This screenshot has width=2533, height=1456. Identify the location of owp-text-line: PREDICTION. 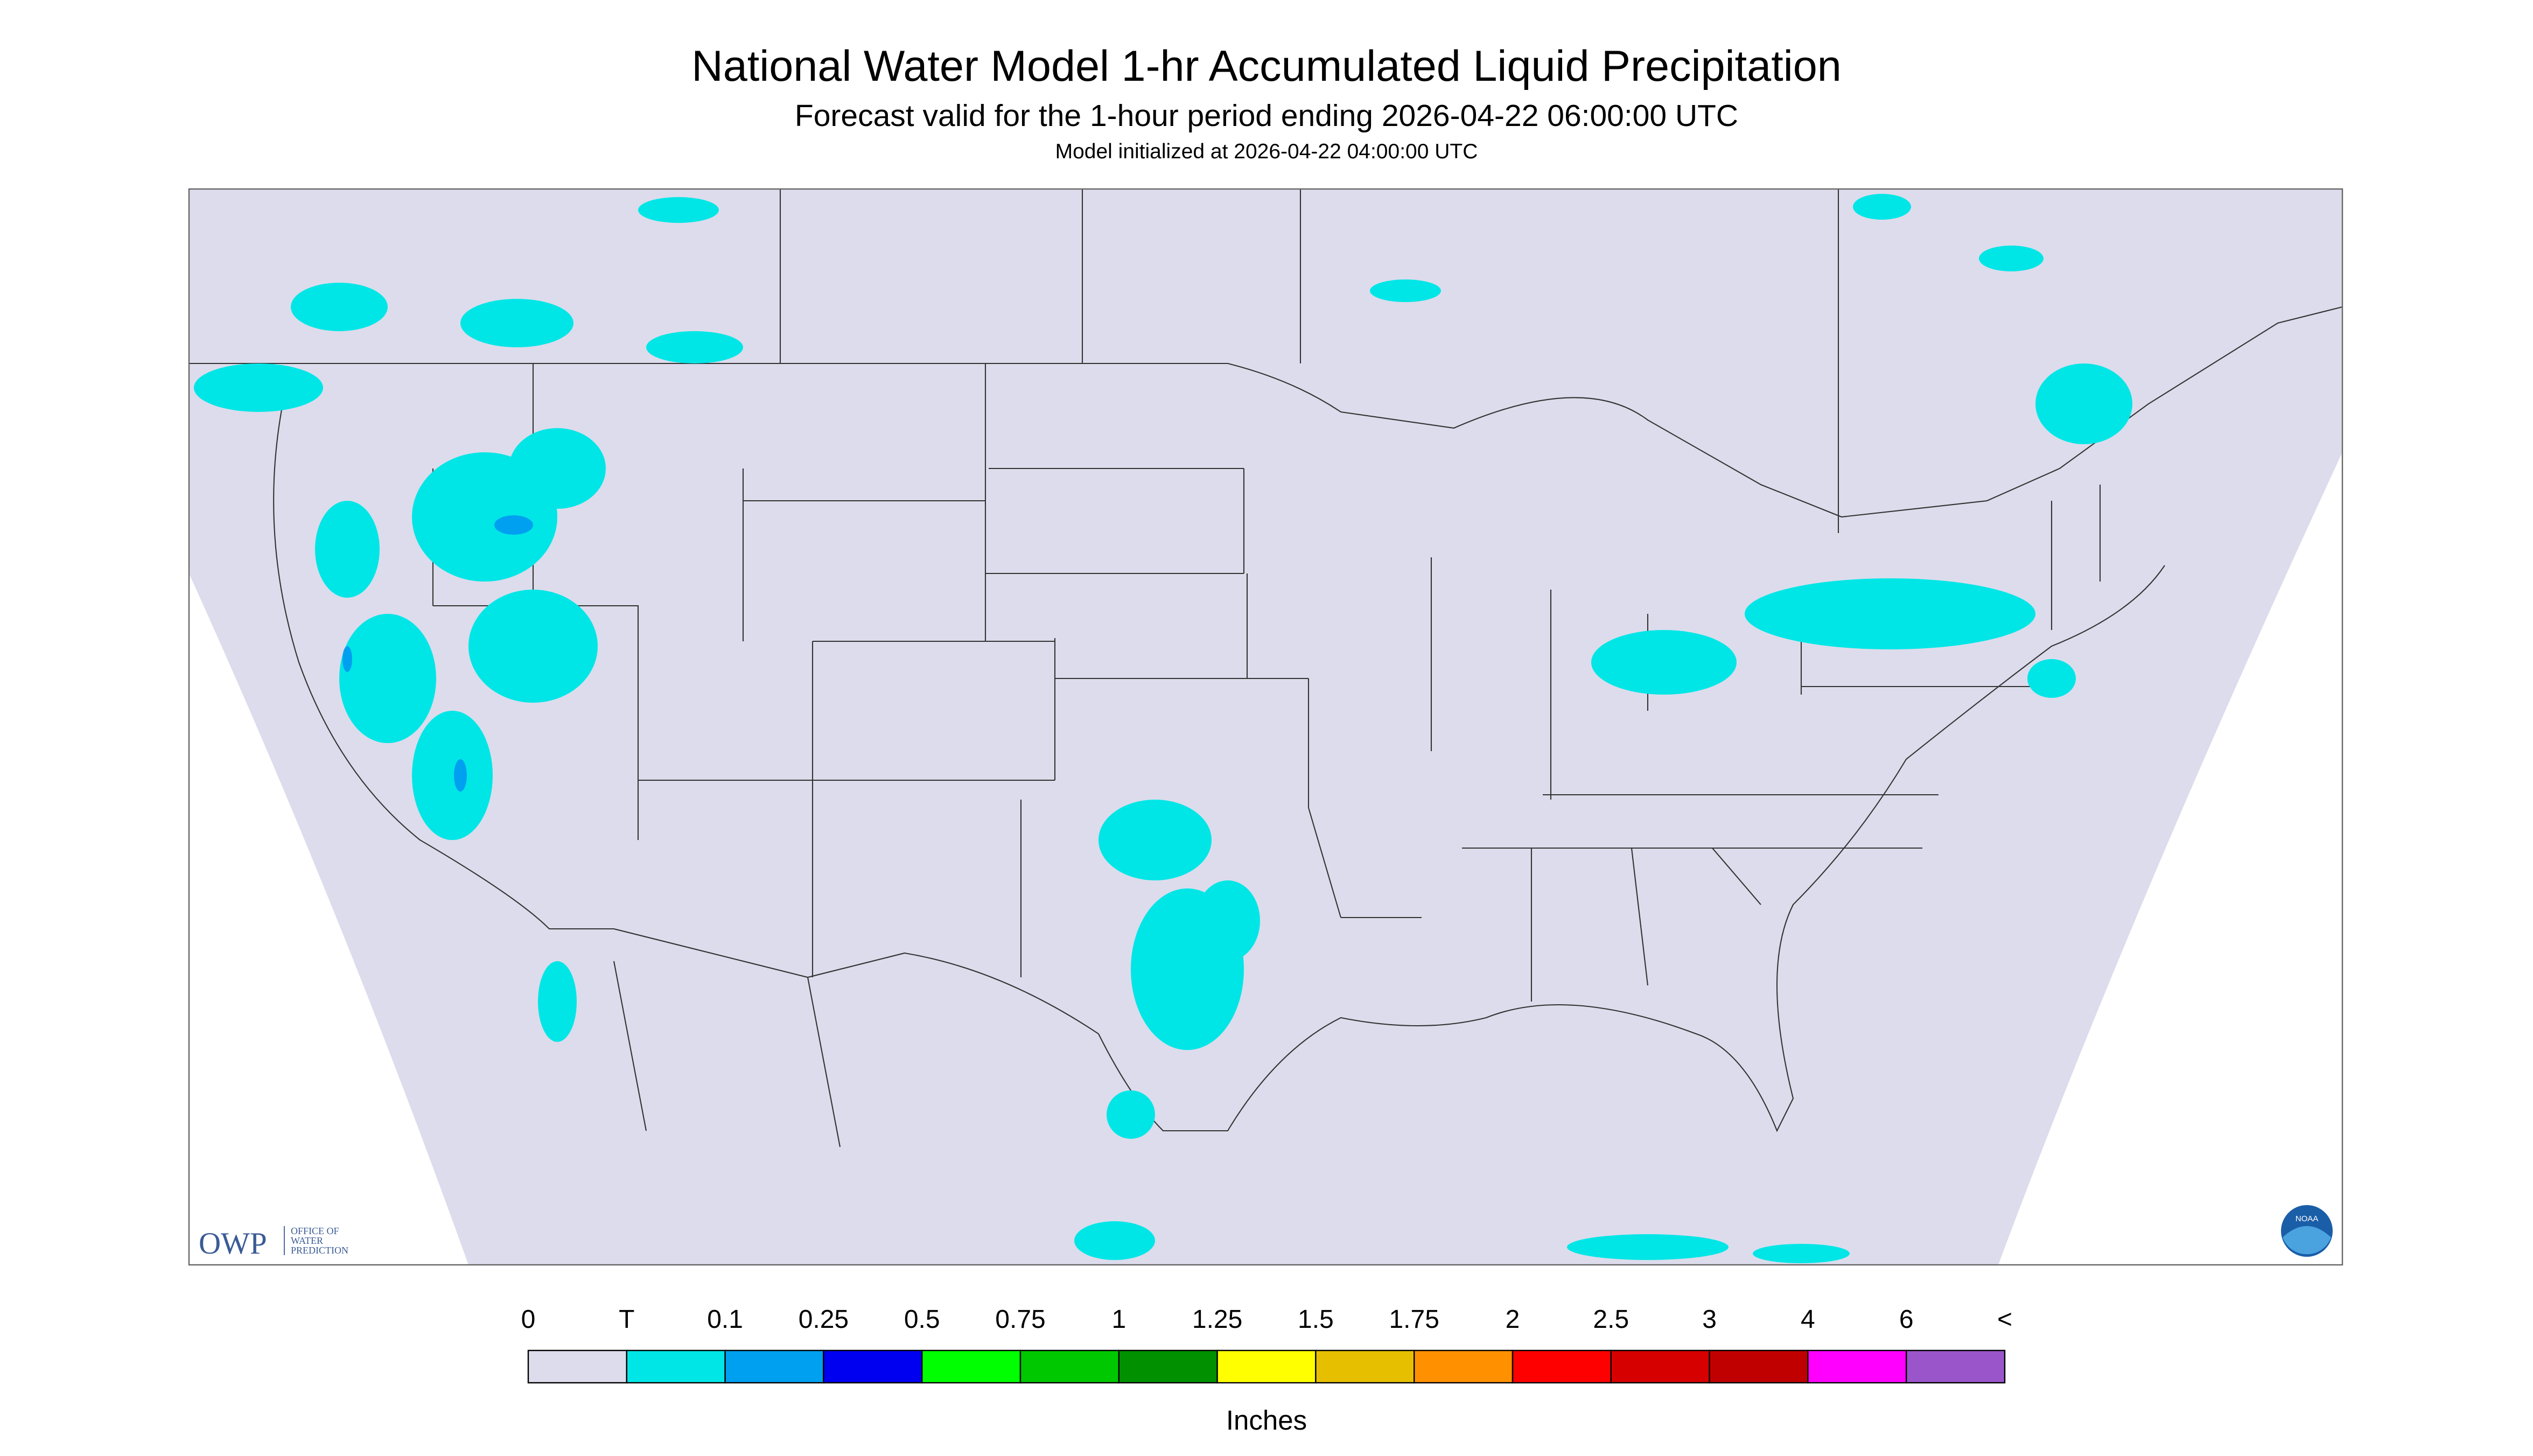
(319, 1250).